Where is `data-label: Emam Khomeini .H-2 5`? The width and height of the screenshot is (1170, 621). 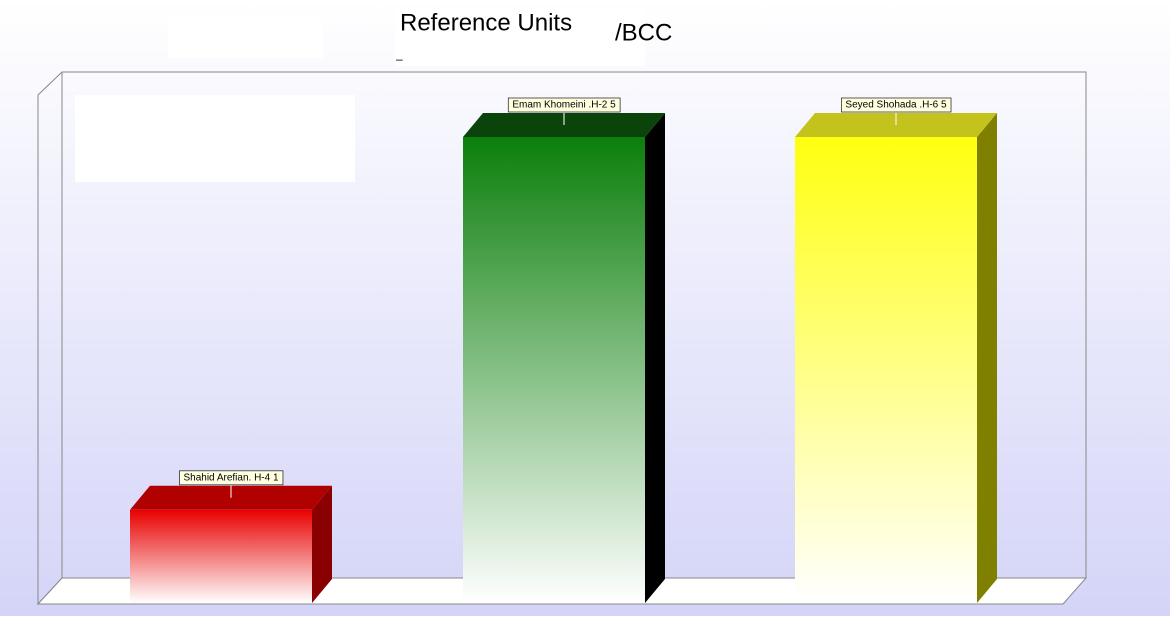
data-label: Emam Khomeini .H-2 5 is located at coordinates (564, 105).